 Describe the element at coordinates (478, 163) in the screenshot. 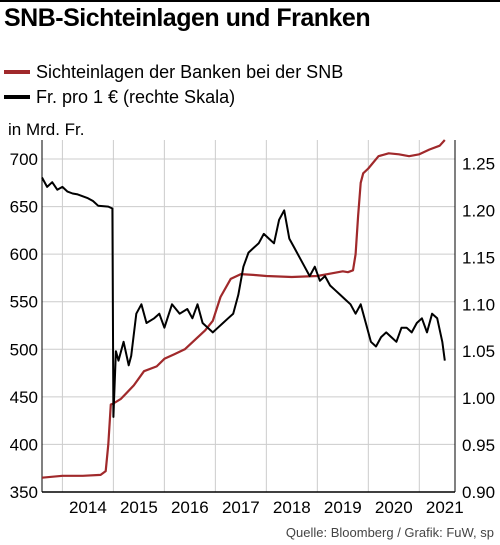

I see `y-right-tick-label: 1.25` at that location.